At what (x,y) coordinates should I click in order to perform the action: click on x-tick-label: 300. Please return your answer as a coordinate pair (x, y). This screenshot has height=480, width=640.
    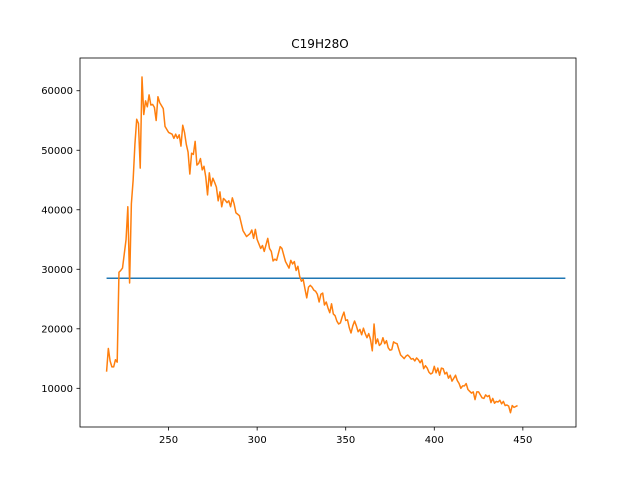
    Looking at the image, I should click on (257, 440).